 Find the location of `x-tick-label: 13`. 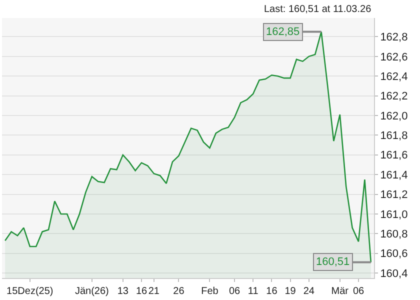

x-tick-label: 13 is located at coordinates (123, 291).